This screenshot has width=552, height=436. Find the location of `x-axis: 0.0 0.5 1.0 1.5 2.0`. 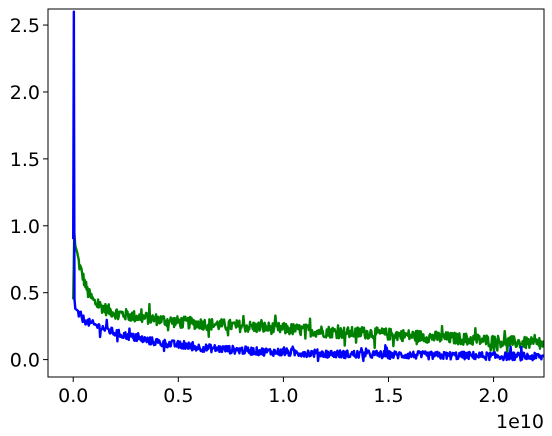

x-axis: 0.0 0.5 1.0 1.5 2.0 is located at coordinates (283, 392).